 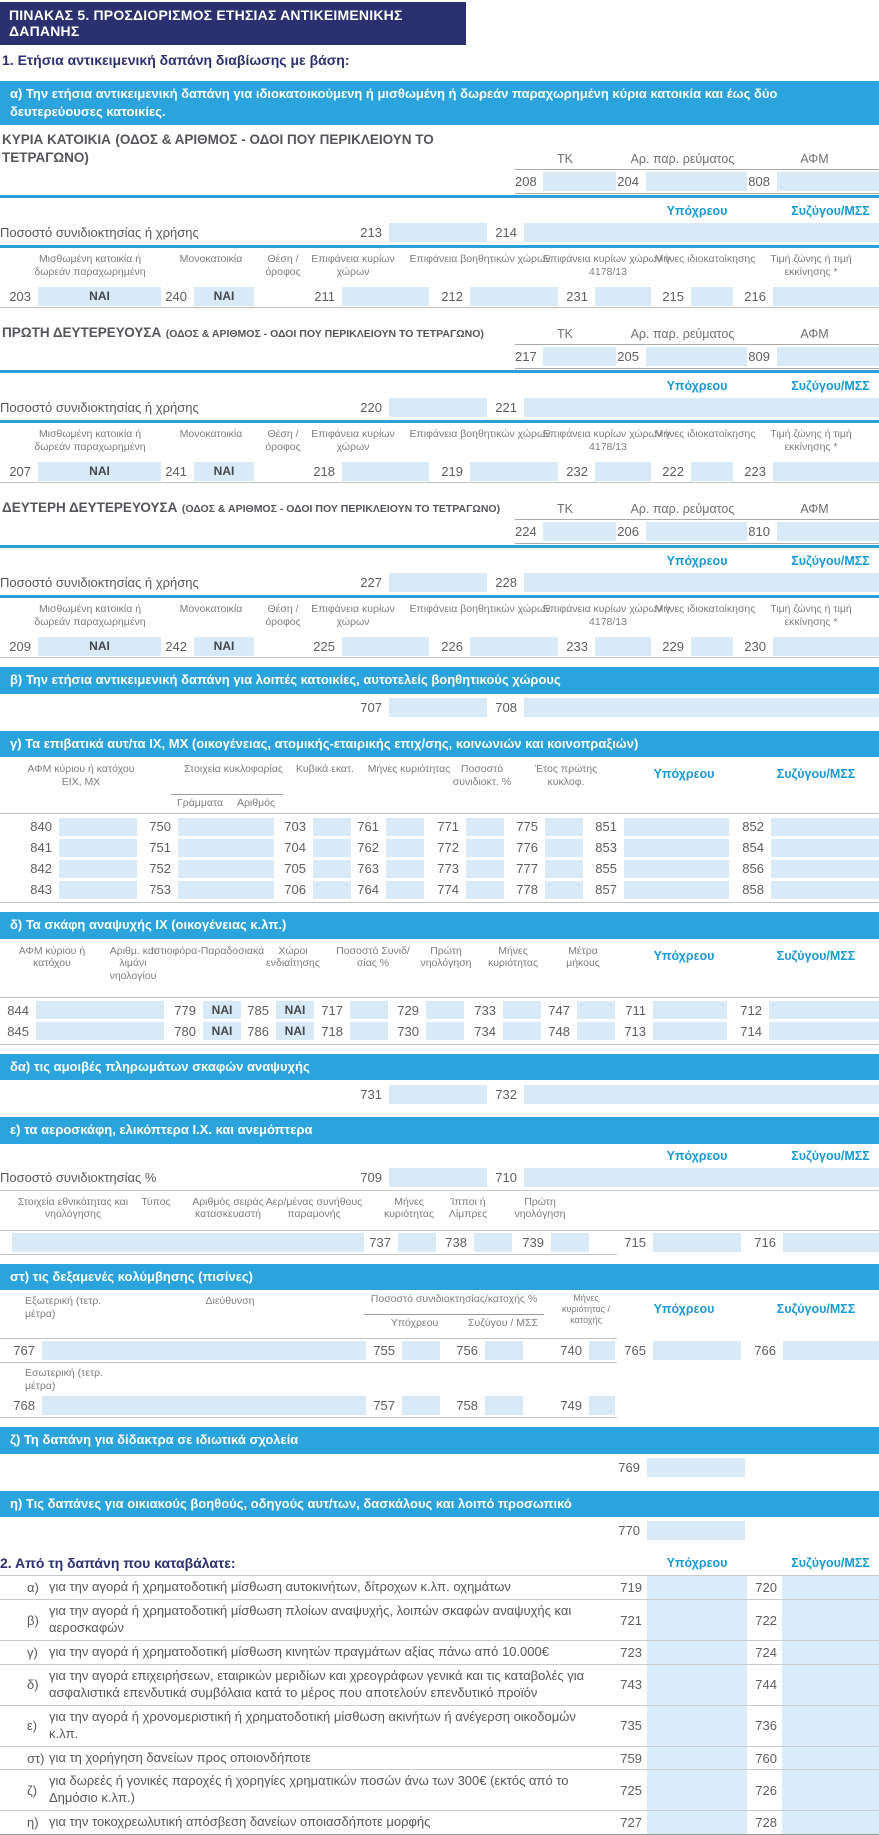 What do you see at coordinates (222, 1010) in the screenshot?
I see `input-779-nai: ΝΑΙ` at bounding box center [222, 1010].